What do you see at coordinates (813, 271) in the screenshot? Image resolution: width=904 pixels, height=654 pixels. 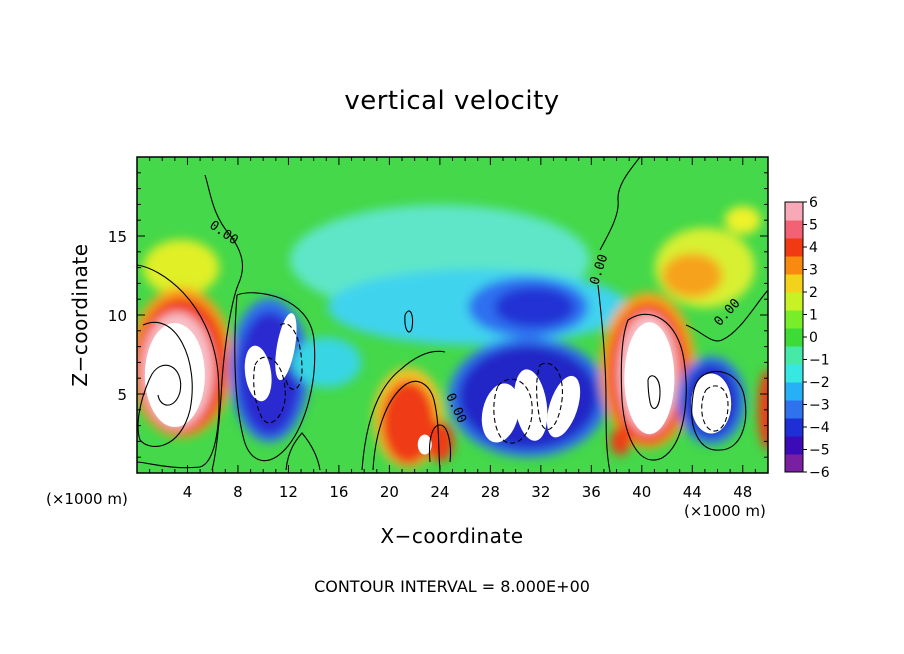 I see `colorbar-tick-label: 3` at bounding box center [813, 271].